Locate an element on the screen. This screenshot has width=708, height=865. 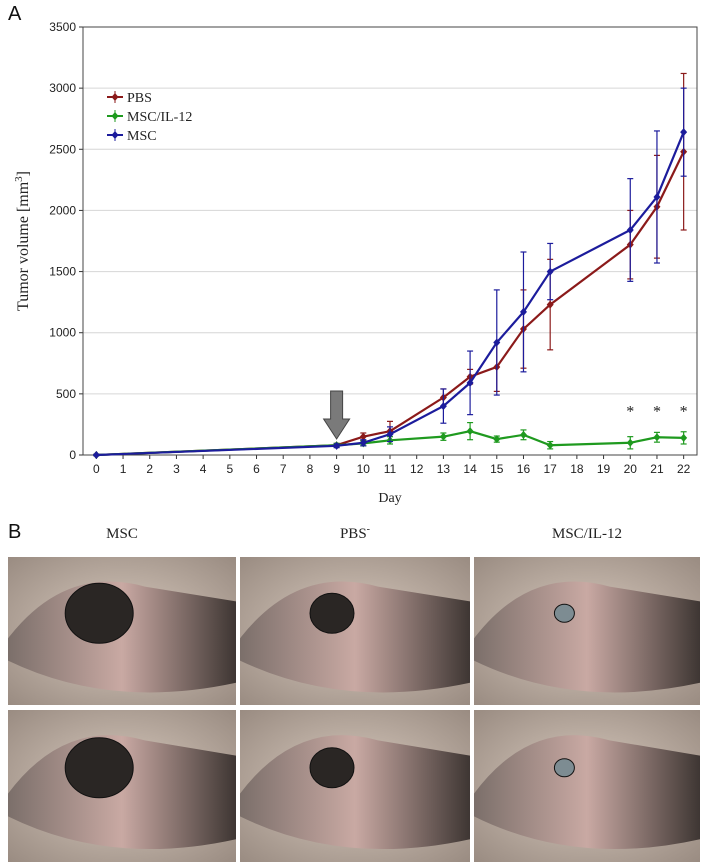
x-tick-label: 18 is located at coordinates (577, 469).